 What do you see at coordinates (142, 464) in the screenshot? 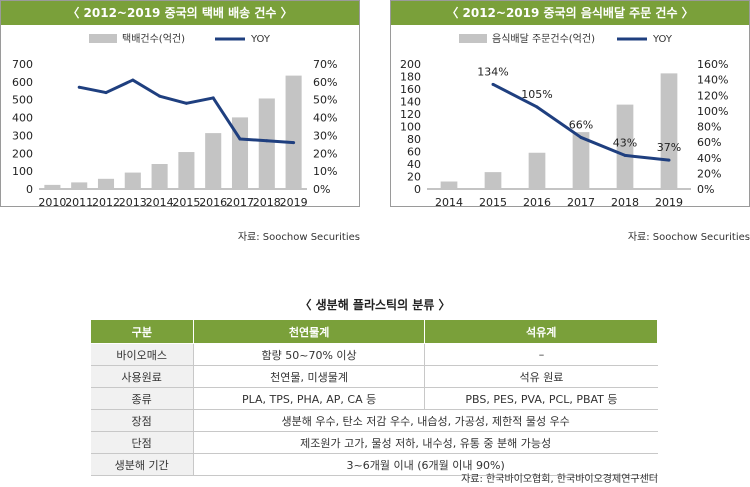
I see `row-label: 생분해 기간` at bounding box center [142, 464].